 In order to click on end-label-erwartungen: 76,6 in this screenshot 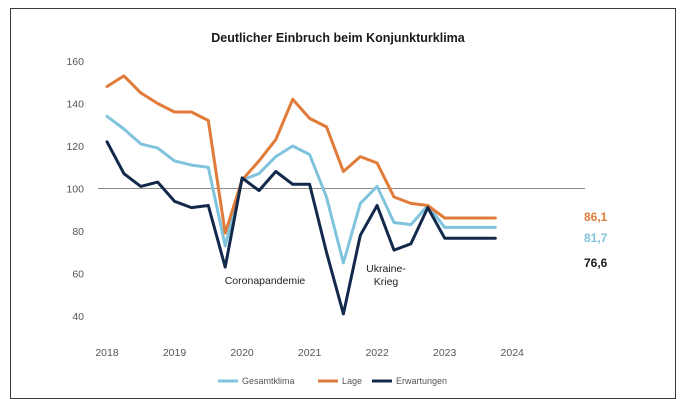, I will do `click(596, 263)`.